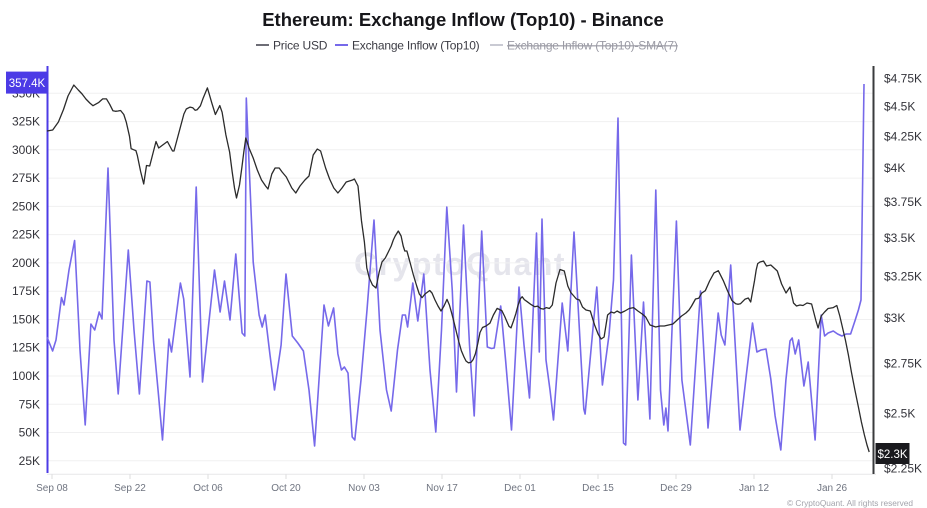 The height and width of the screenshot is (508, 927). What do you see at coordinates (754, 488) in the screenshot?
I see `svg-text: Jan 12` at bounding box center [754, 488].